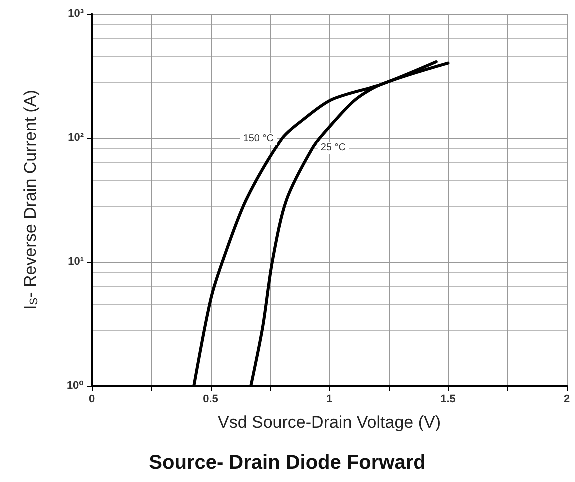 The image size is (575, 482). I want to click on y-axis-title: IS- Reverse Drain Current (A), so click(30, 200).